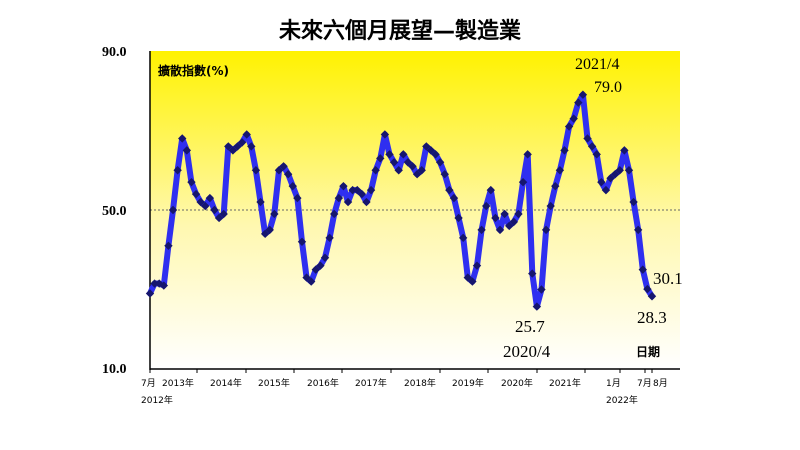 The image size is (800, 450). What do you see at coordinates (597, 64) in the screenshot?
I see `annotation-peak-date: 2021/4` at bounding box center [597, 64].